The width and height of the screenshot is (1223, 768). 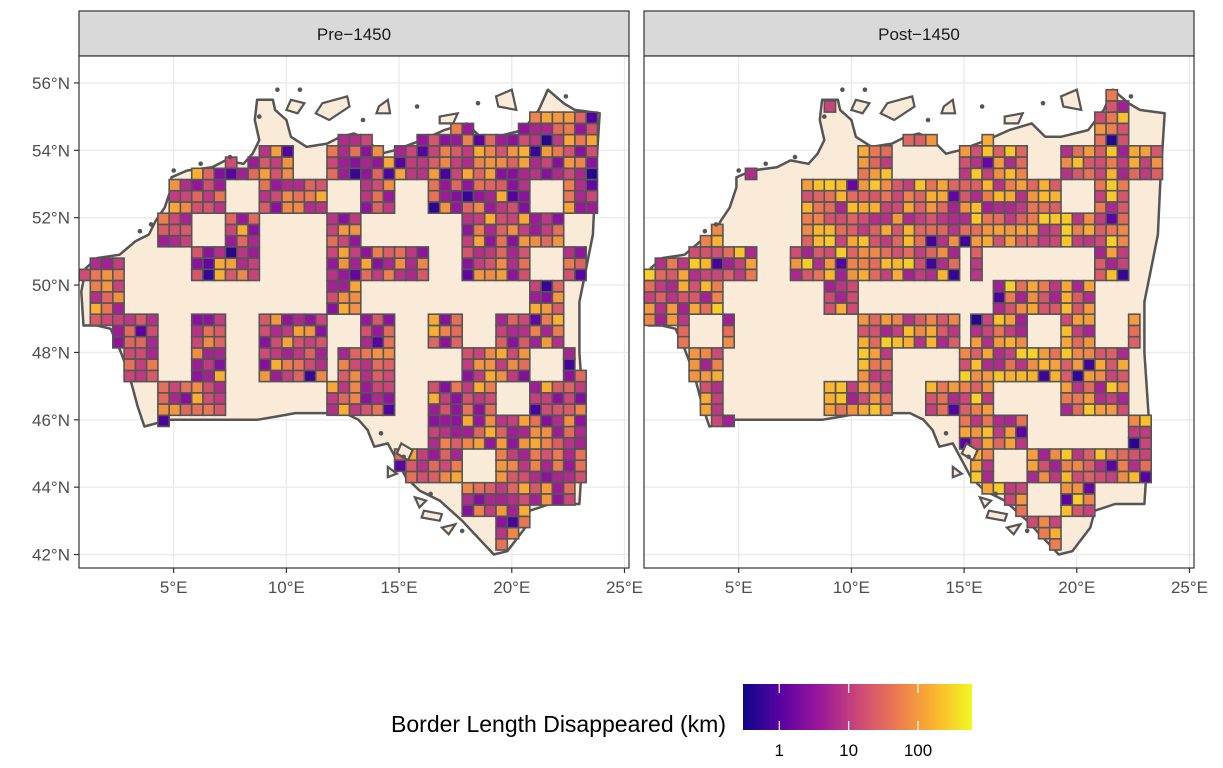 What do you see at coordinates (401, 582) in the screenshot?
I see `x-axis-longitude-pre-1450: 5°E 10°E 15°E 20°E 25°E` at bounding box center [401, 582].